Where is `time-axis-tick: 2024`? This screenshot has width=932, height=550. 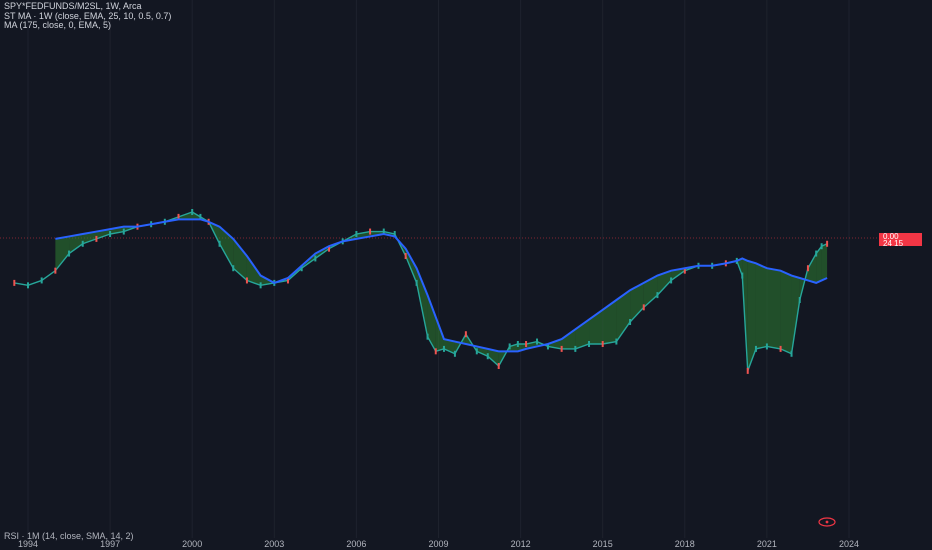 time-axis-tick: 2024 is located at coordinates (849, 544).